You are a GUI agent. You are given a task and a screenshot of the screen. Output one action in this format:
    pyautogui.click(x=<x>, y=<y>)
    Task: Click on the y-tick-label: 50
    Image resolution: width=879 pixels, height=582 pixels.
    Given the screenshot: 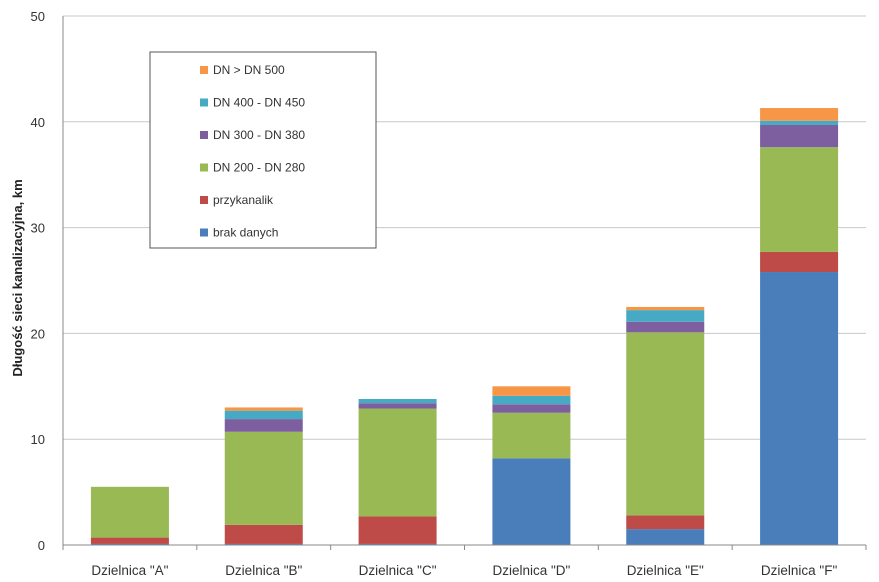 What is the action you would take?
    pyautogui.click(x=38, y=16)
    